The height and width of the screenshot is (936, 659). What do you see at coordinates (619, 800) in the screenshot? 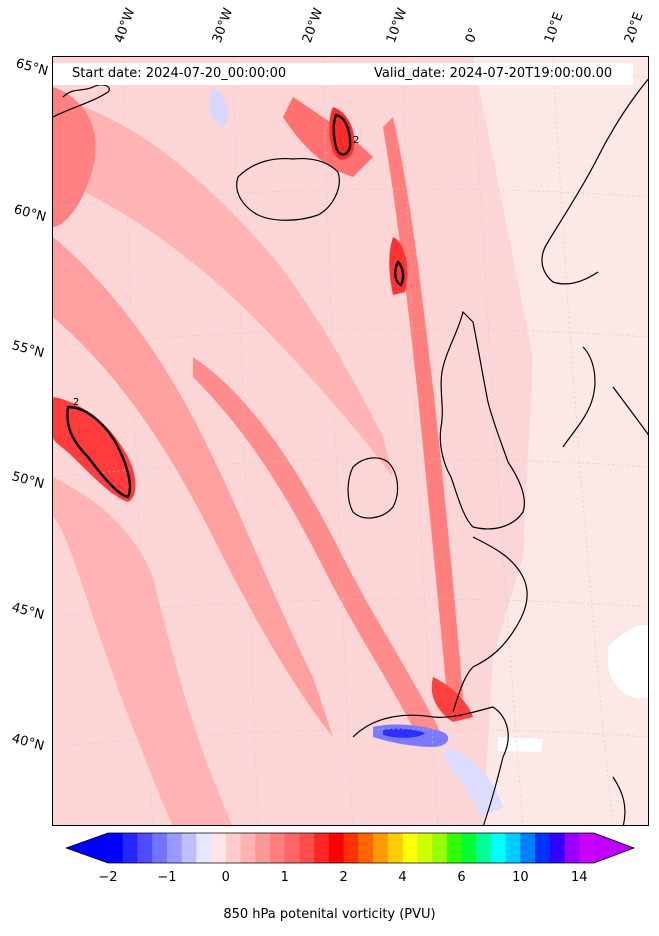
I see `italy-coast` at bounding box center [619, 800].